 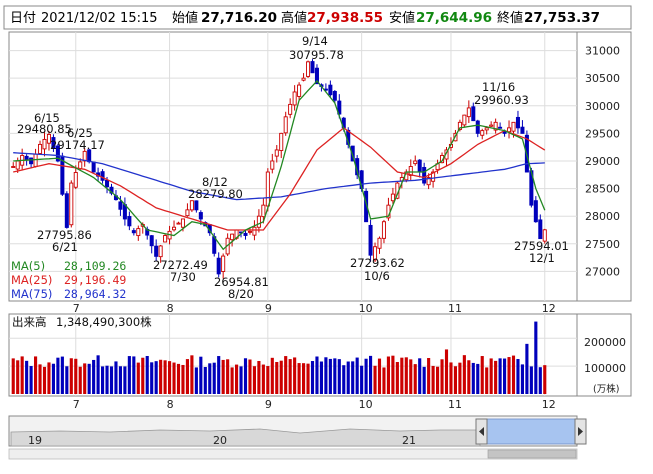 What do you see at coordinates (215, 194) in the screenshot?
I see `annotation-aug12-line2: 28279.80` at bounding box center [215, 194].